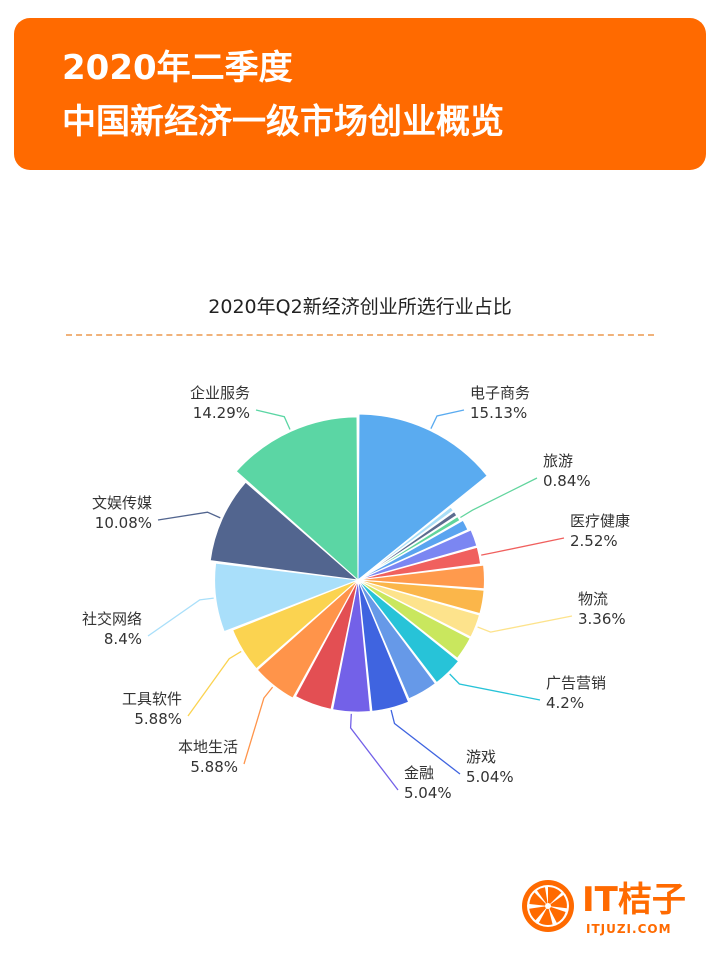  I want to click on slice-label-name: 社交网络, so click(112, 619).